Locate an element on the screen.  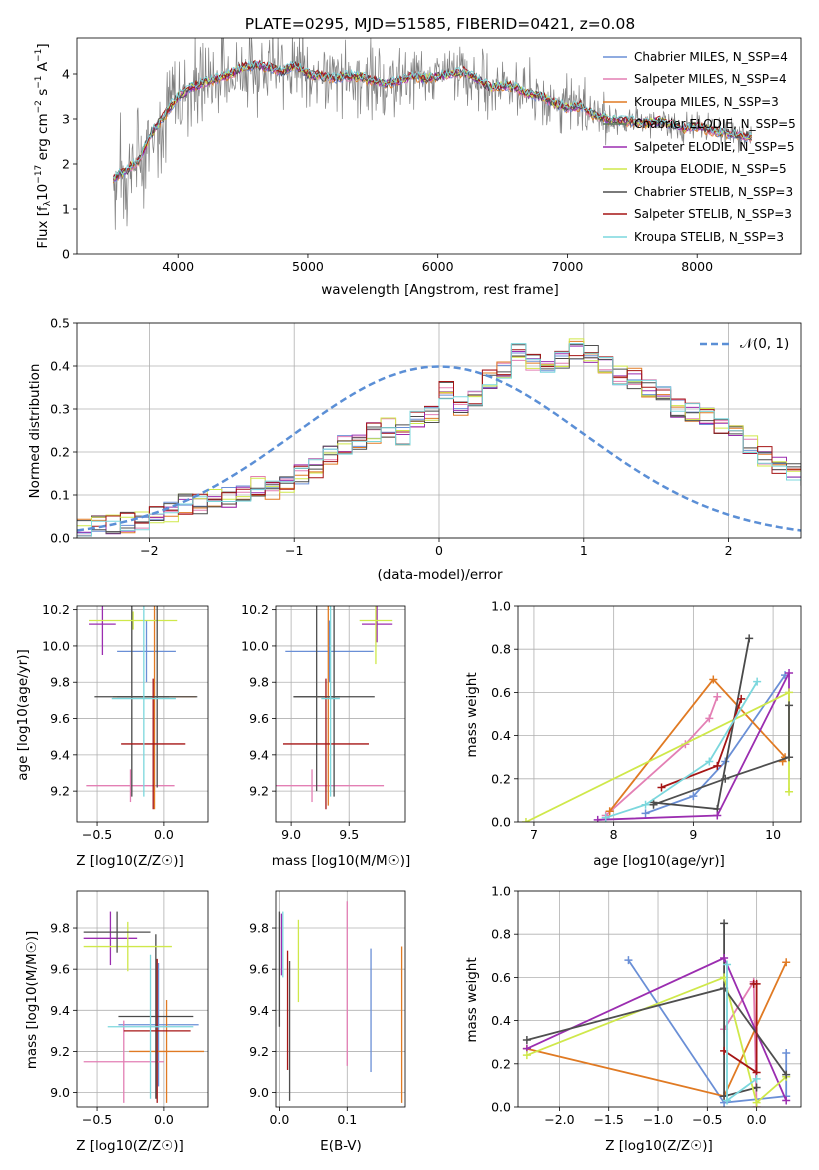
y-tick-label: 0.5 is located at coordinates (60, 323).